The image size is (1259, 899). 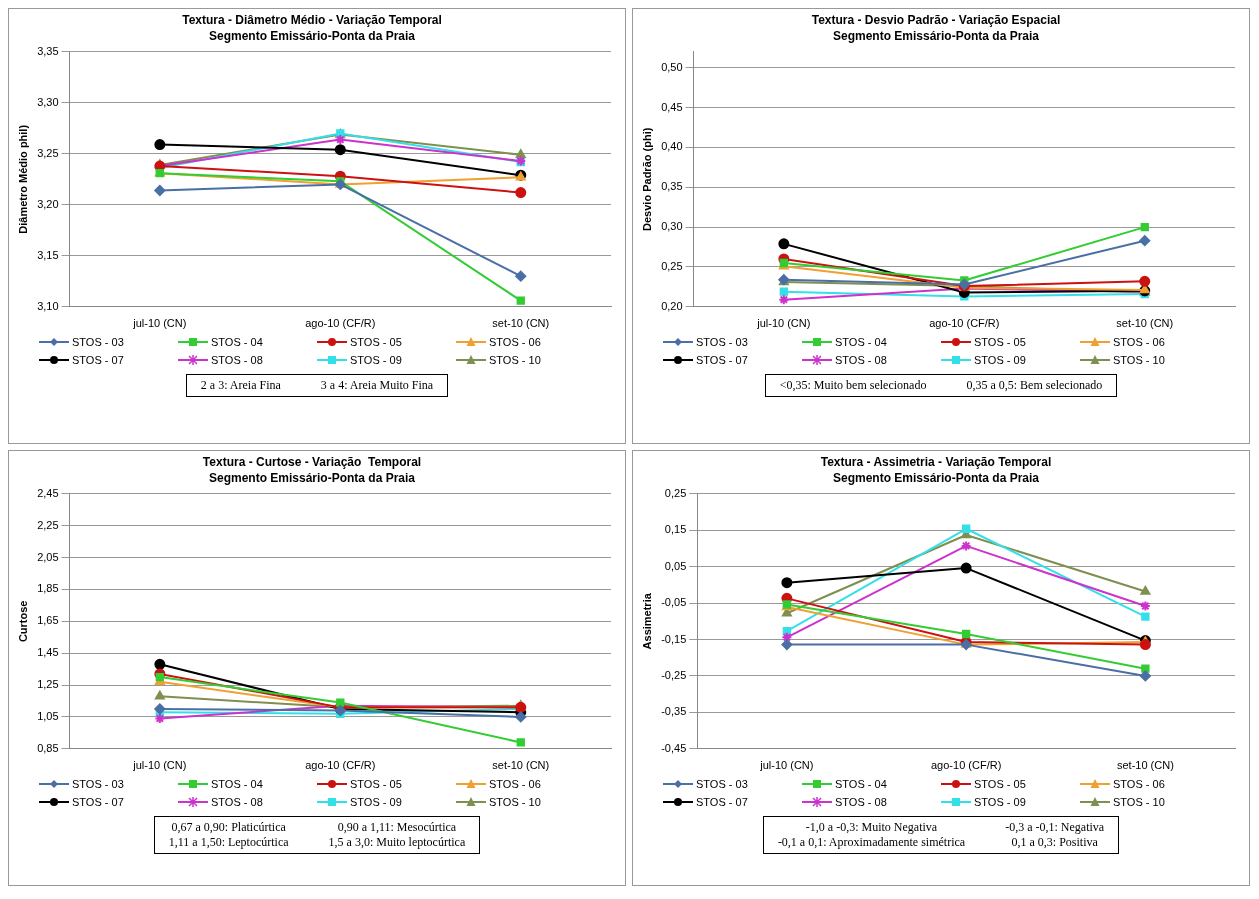 I want to click on text: -0,3 a -0,1: Negativa, so click(x=1055, y=827).